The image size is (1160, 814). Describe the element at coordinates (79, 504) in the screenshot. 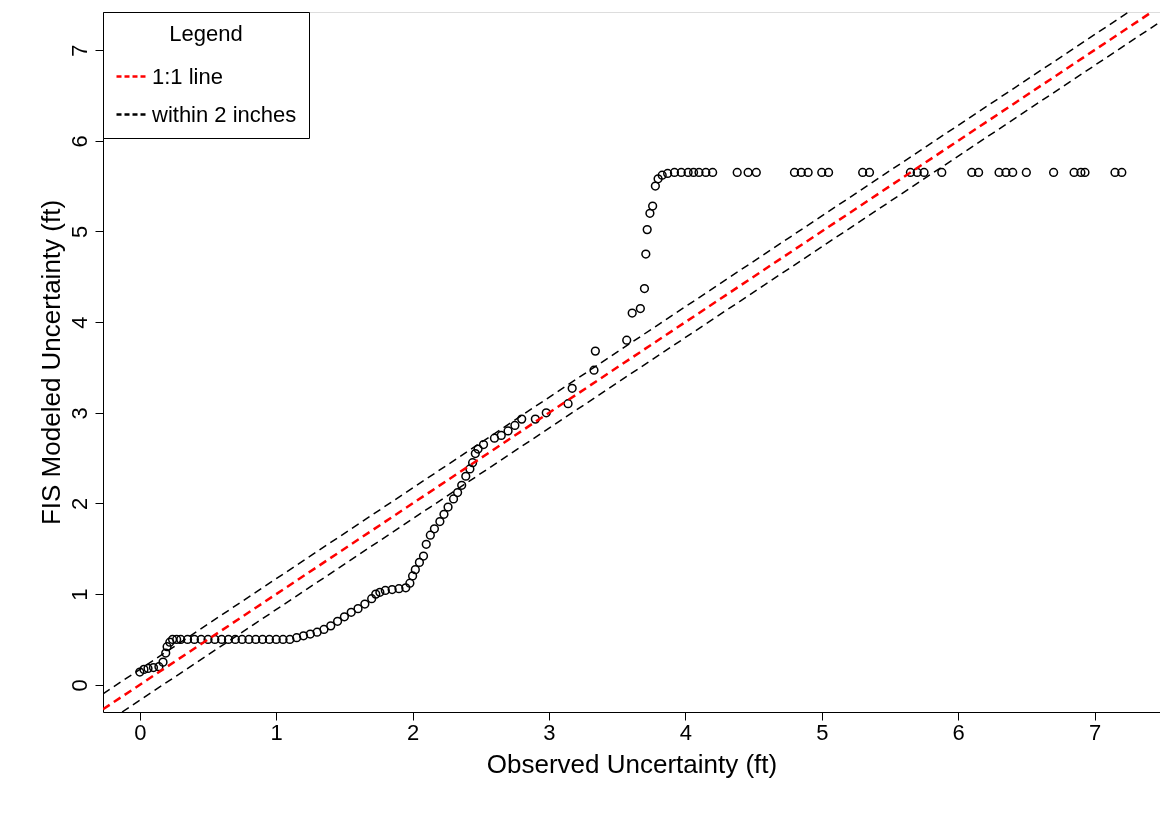

I see `y-tick-label: 2` at that location.